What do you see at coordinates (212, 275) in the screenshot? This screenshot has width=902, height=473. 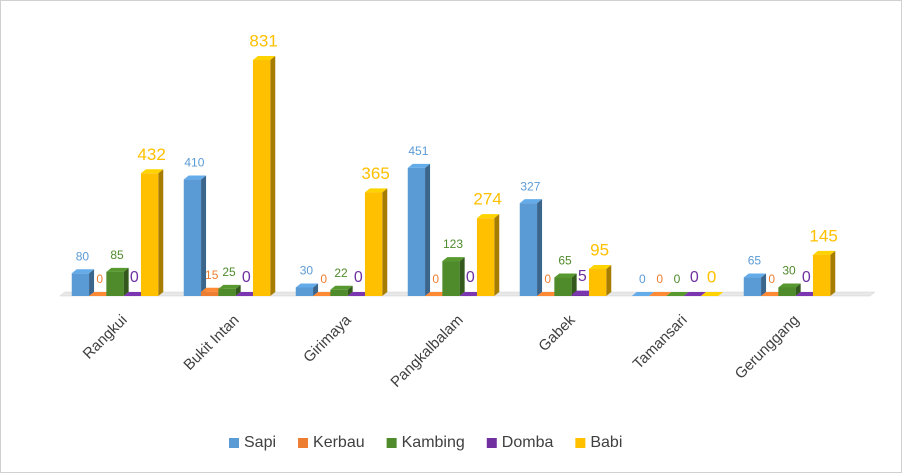 I see `data-label: 15` at bounding box center [212, 275].